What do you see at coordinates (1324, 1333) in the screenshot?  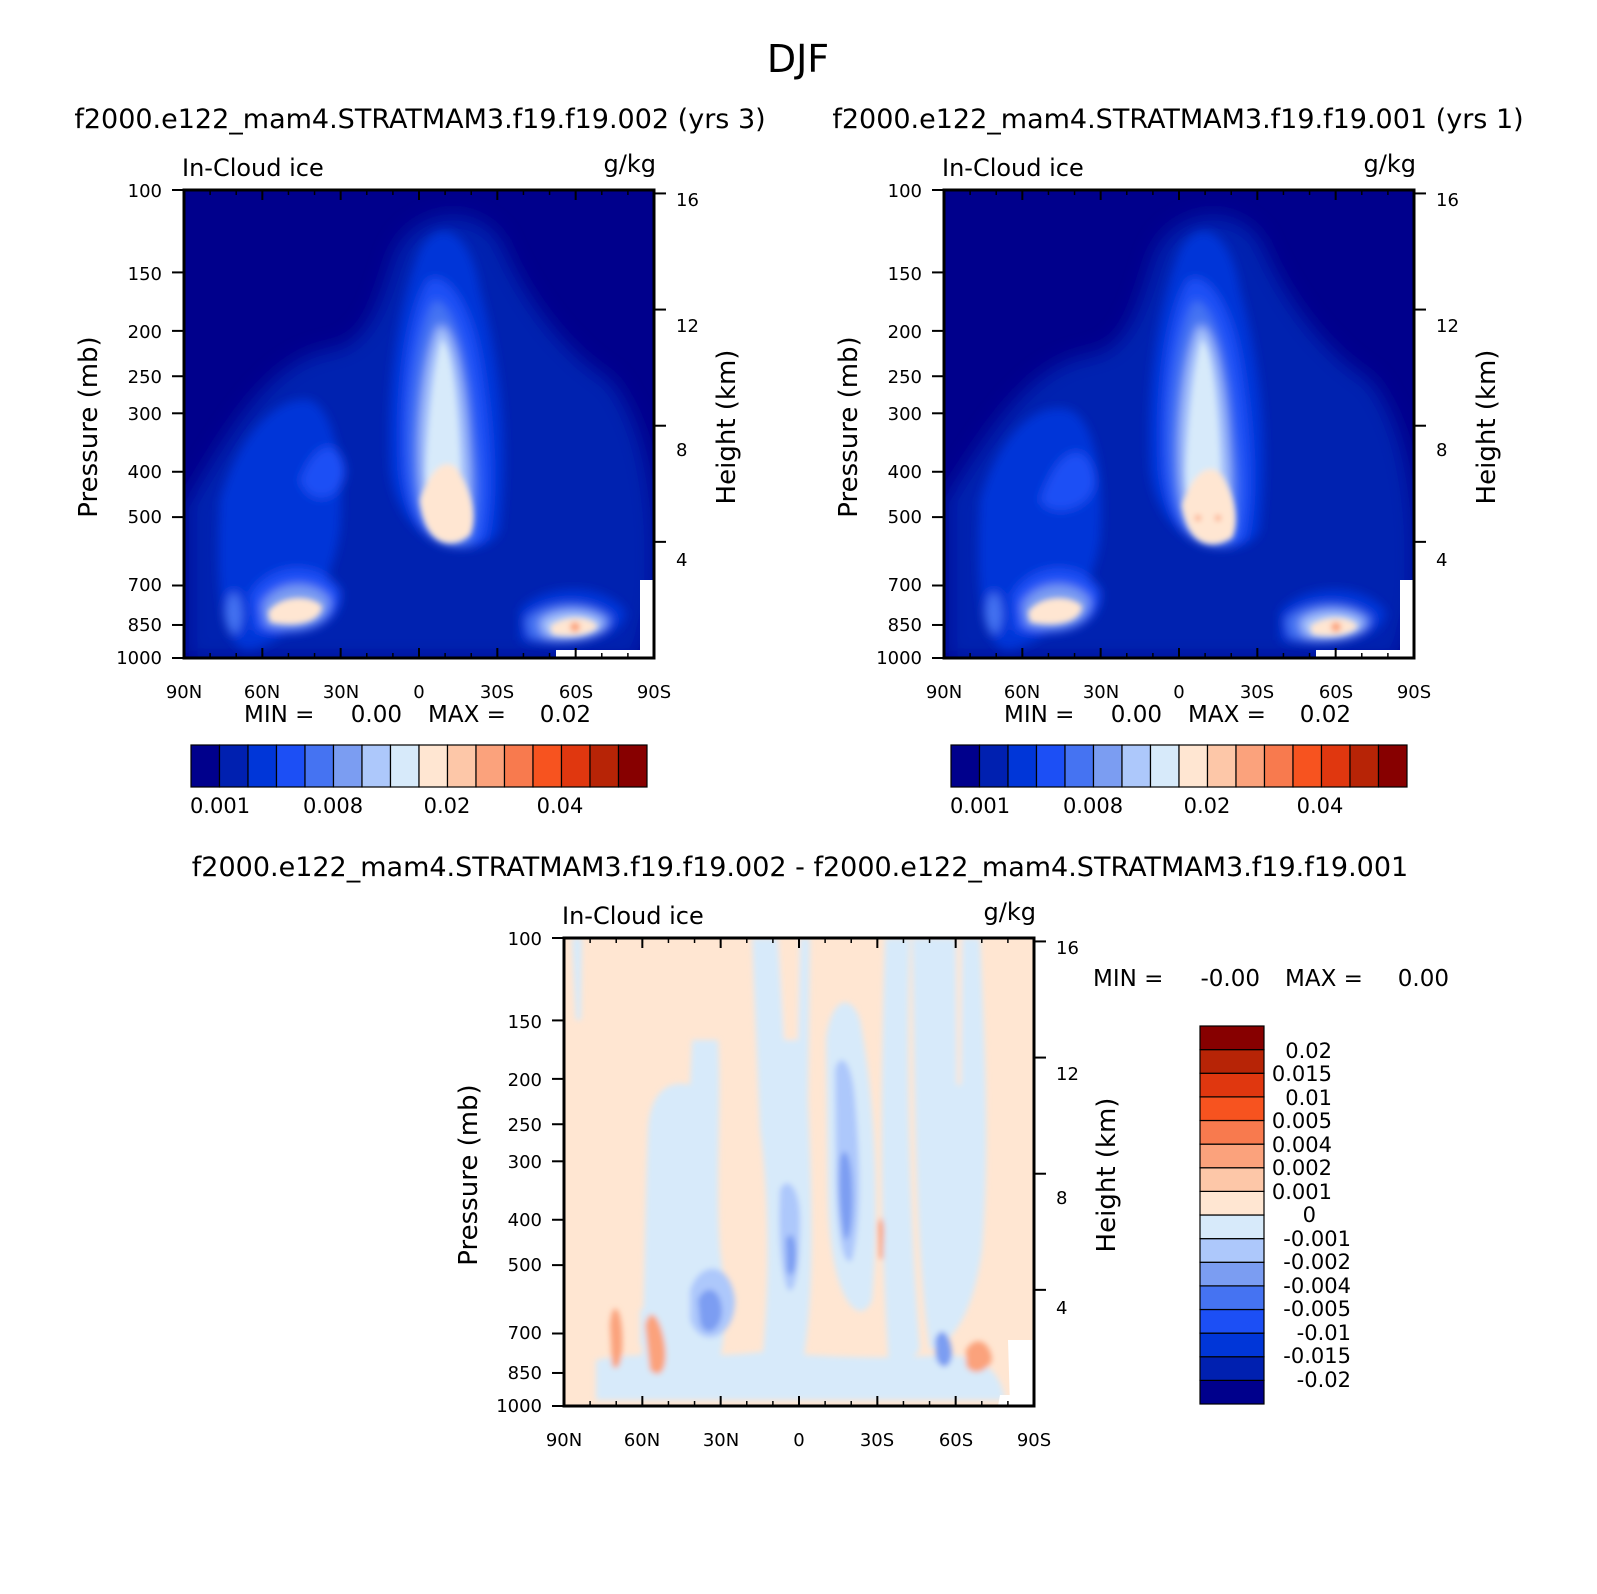 I see `colorbar-label: -0.01` at bounding box center [1324, 1333].